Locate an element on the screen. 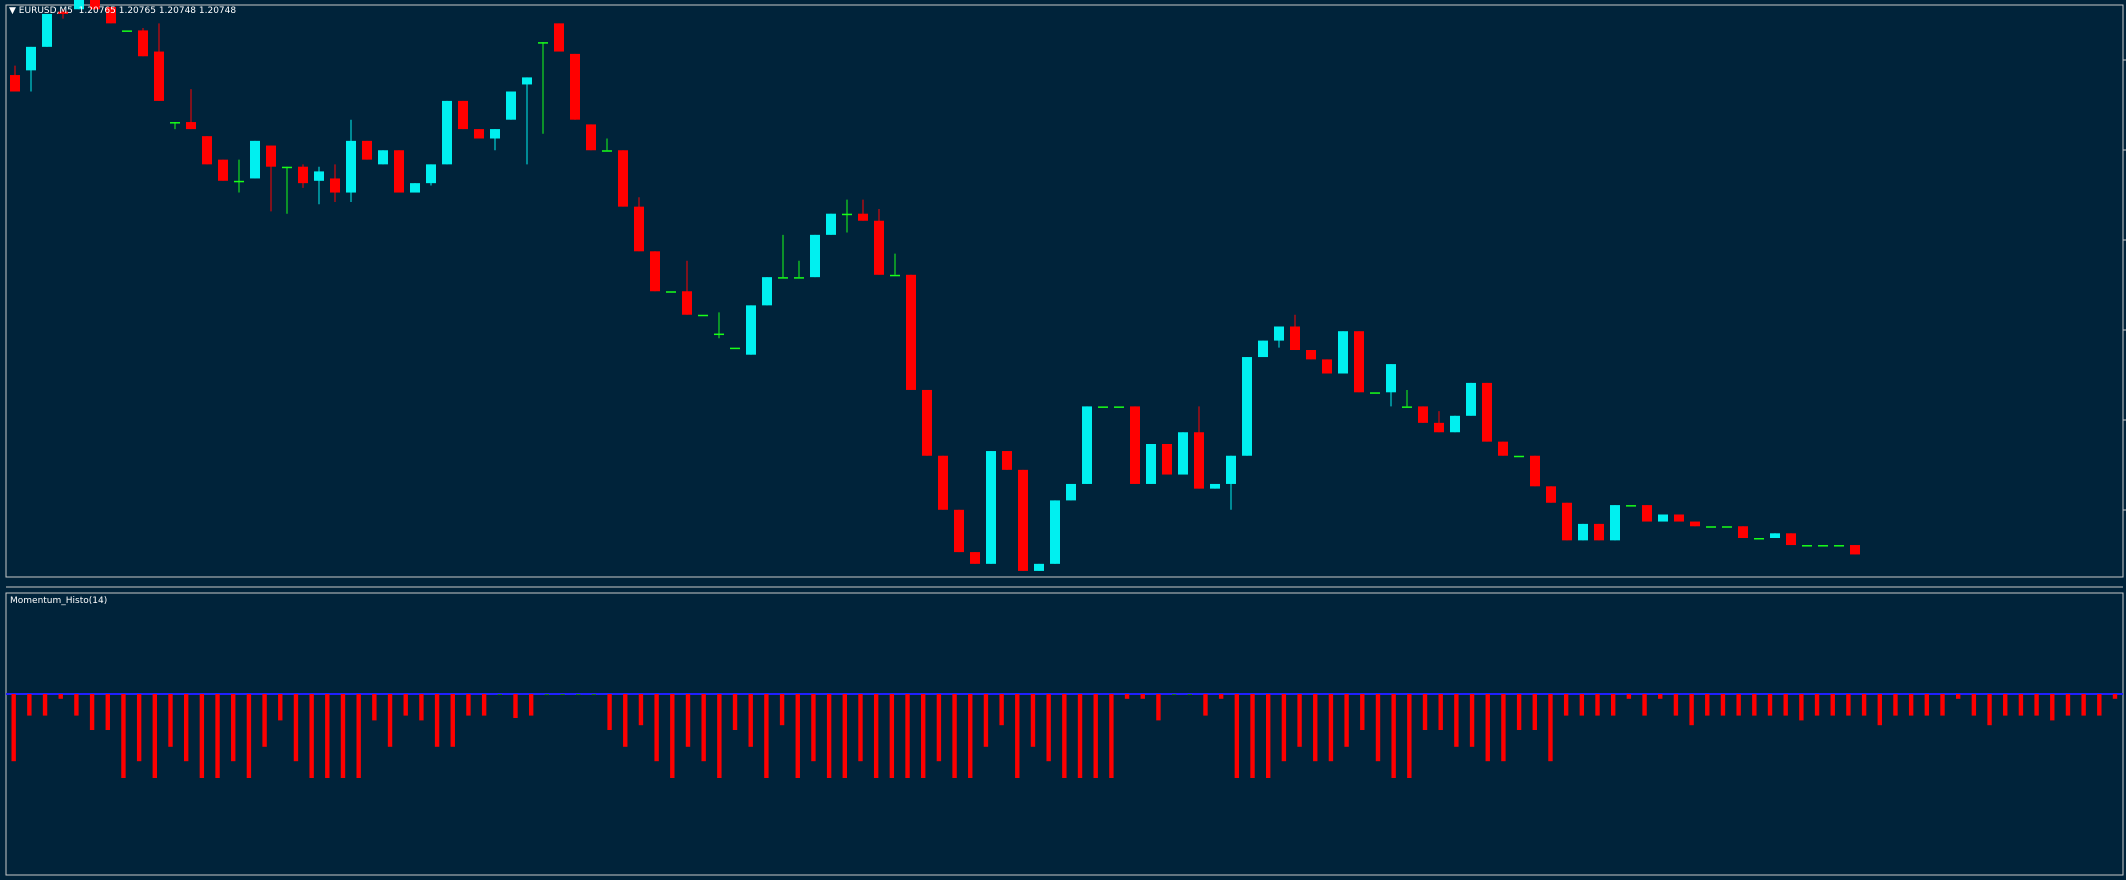 Image resolution: width=2126 pixels, height=880 pixels. symbol-label: EURUSD,M5 is located at coordinates (45, 11).